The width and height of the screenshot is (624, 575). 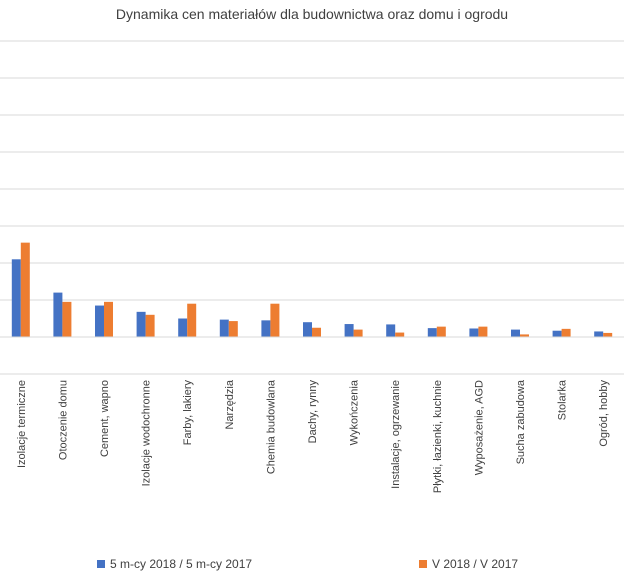 I want to click on category-label-3: Cement, wapno, so click(x=105, y=418).